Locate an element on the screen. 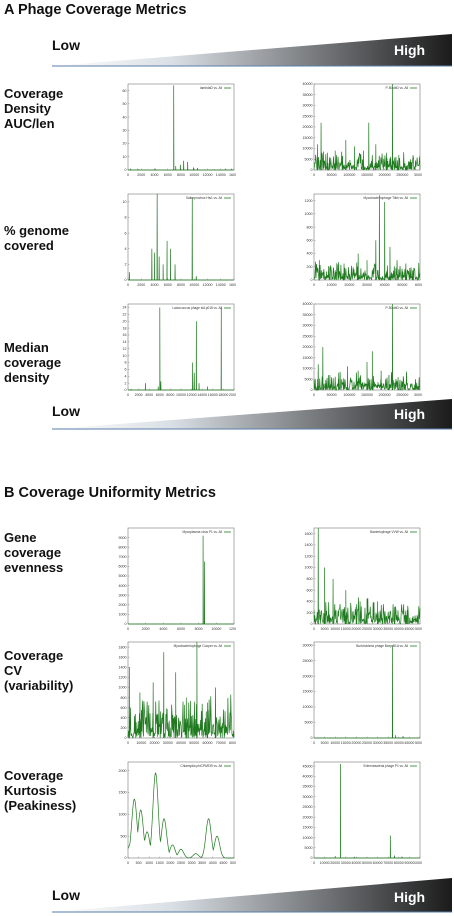 This screenshot has height=916, width=454. y-tick-label: 35000 is located at coordinates (308, 315).